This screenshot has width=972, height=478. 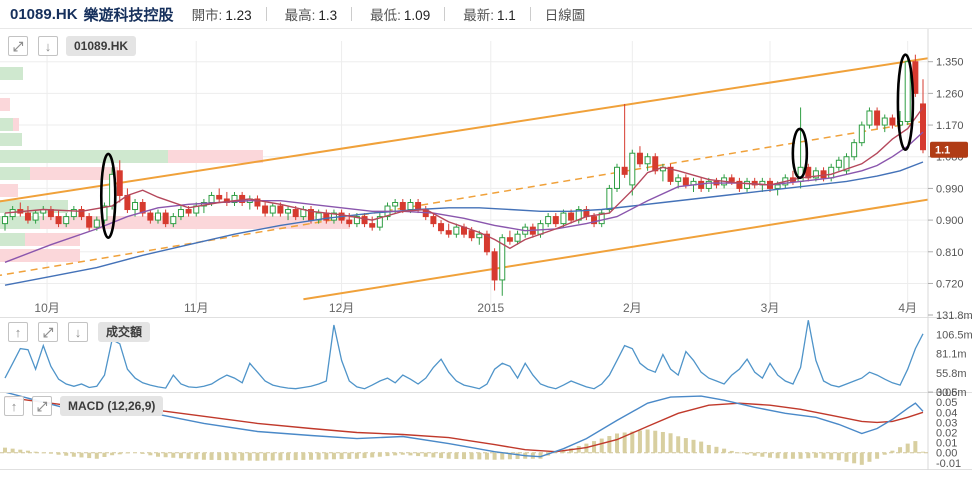 I want to click on svg-text: 0.05, so click(x=946, y=403).